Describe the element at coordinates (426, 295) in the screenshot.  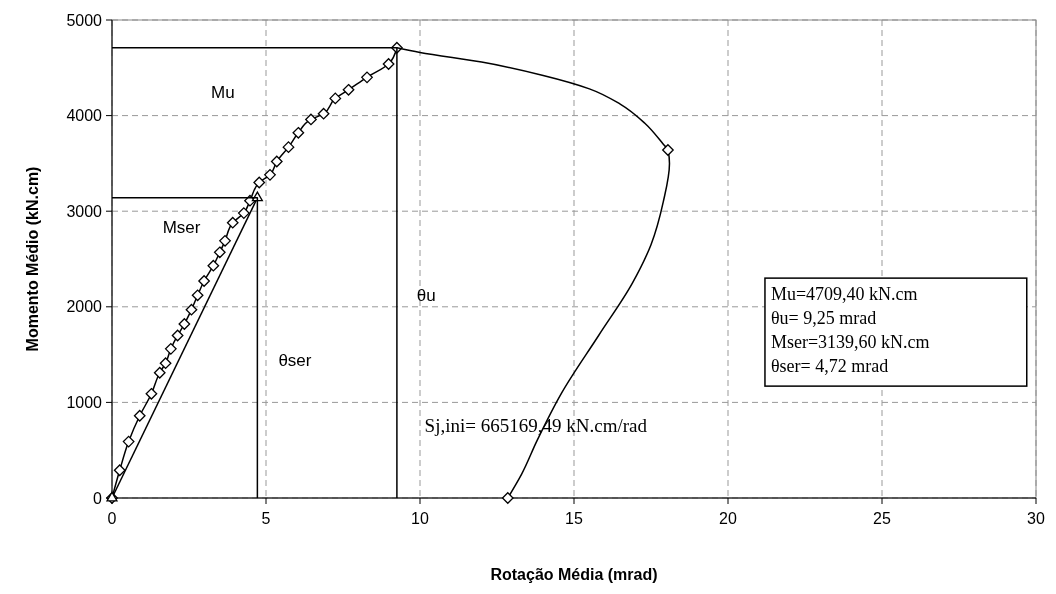
I see `annotation: θu` at that location.